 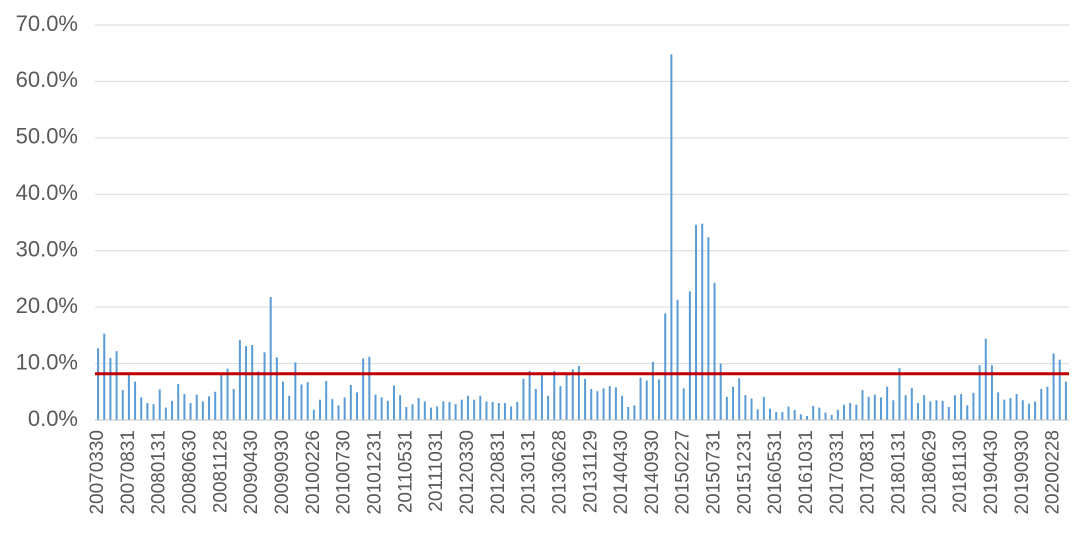 I want to click on x-tick-label: 20081128, so click(x=220, y=471).